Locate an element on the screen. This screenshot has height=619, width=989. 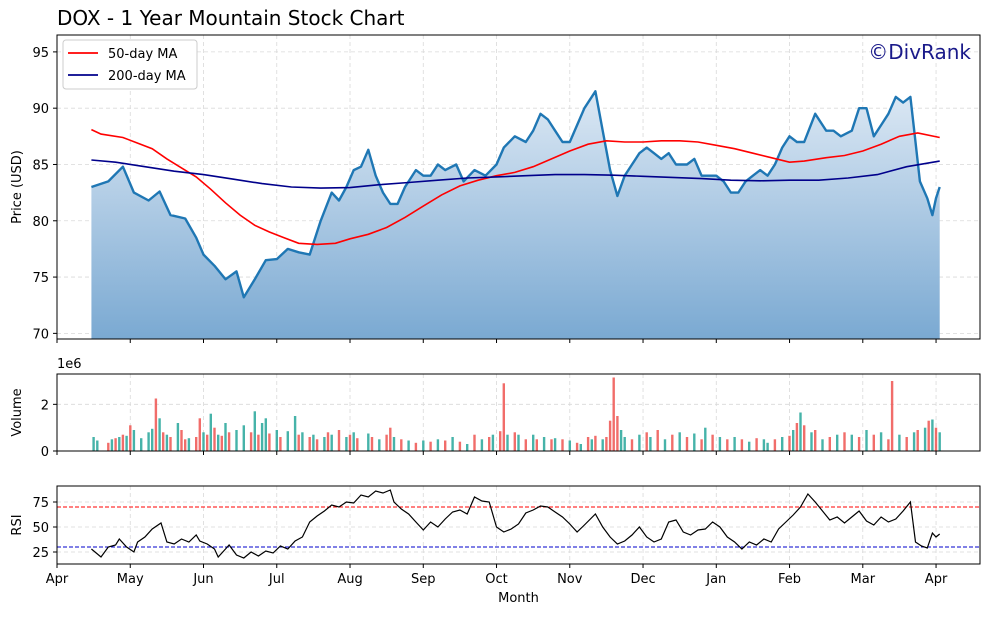
volume-ytick-label: 0 is located at coordinates (45, 452).